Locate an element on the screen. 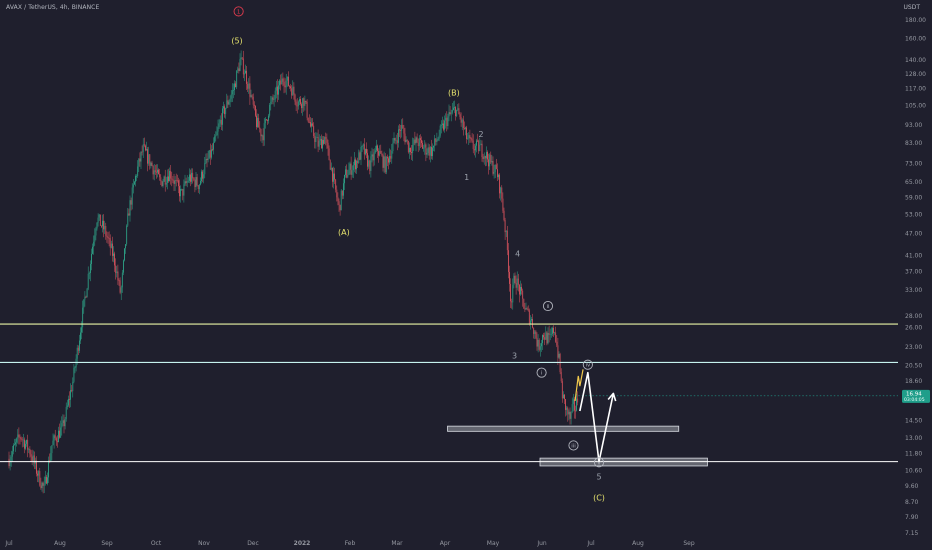 The width and height of the screenshot is (932, 550). price-tick-label: 37.00 is located at coordinates (913, 272).